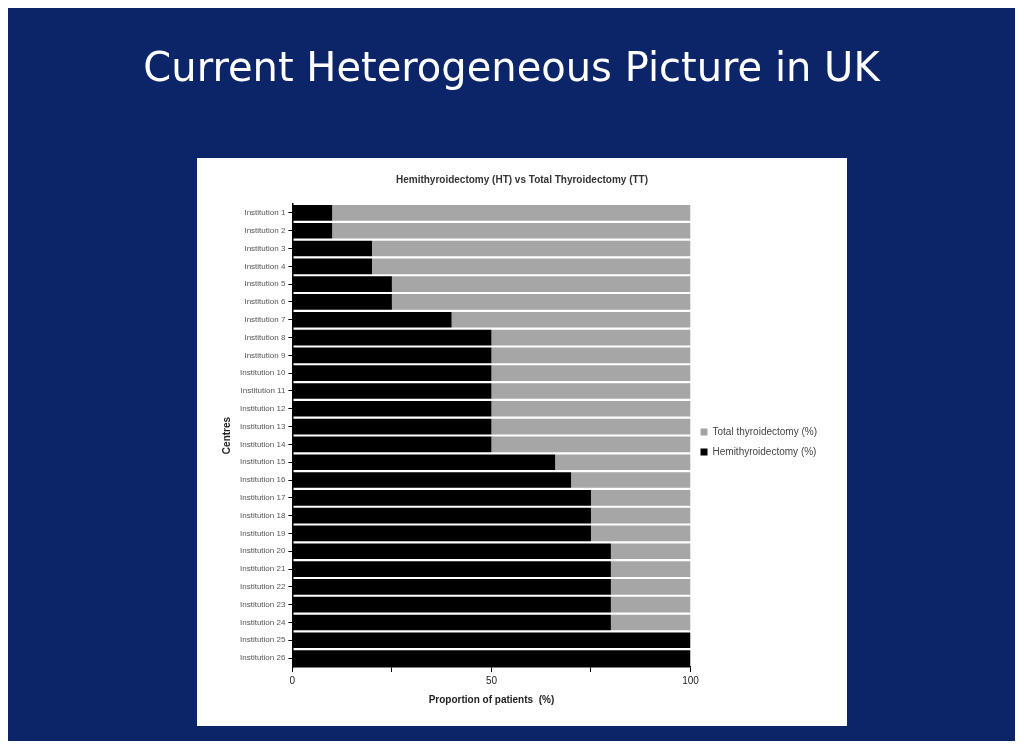  I want to click on y-tick-label: Institution 3, so click(265, 248).